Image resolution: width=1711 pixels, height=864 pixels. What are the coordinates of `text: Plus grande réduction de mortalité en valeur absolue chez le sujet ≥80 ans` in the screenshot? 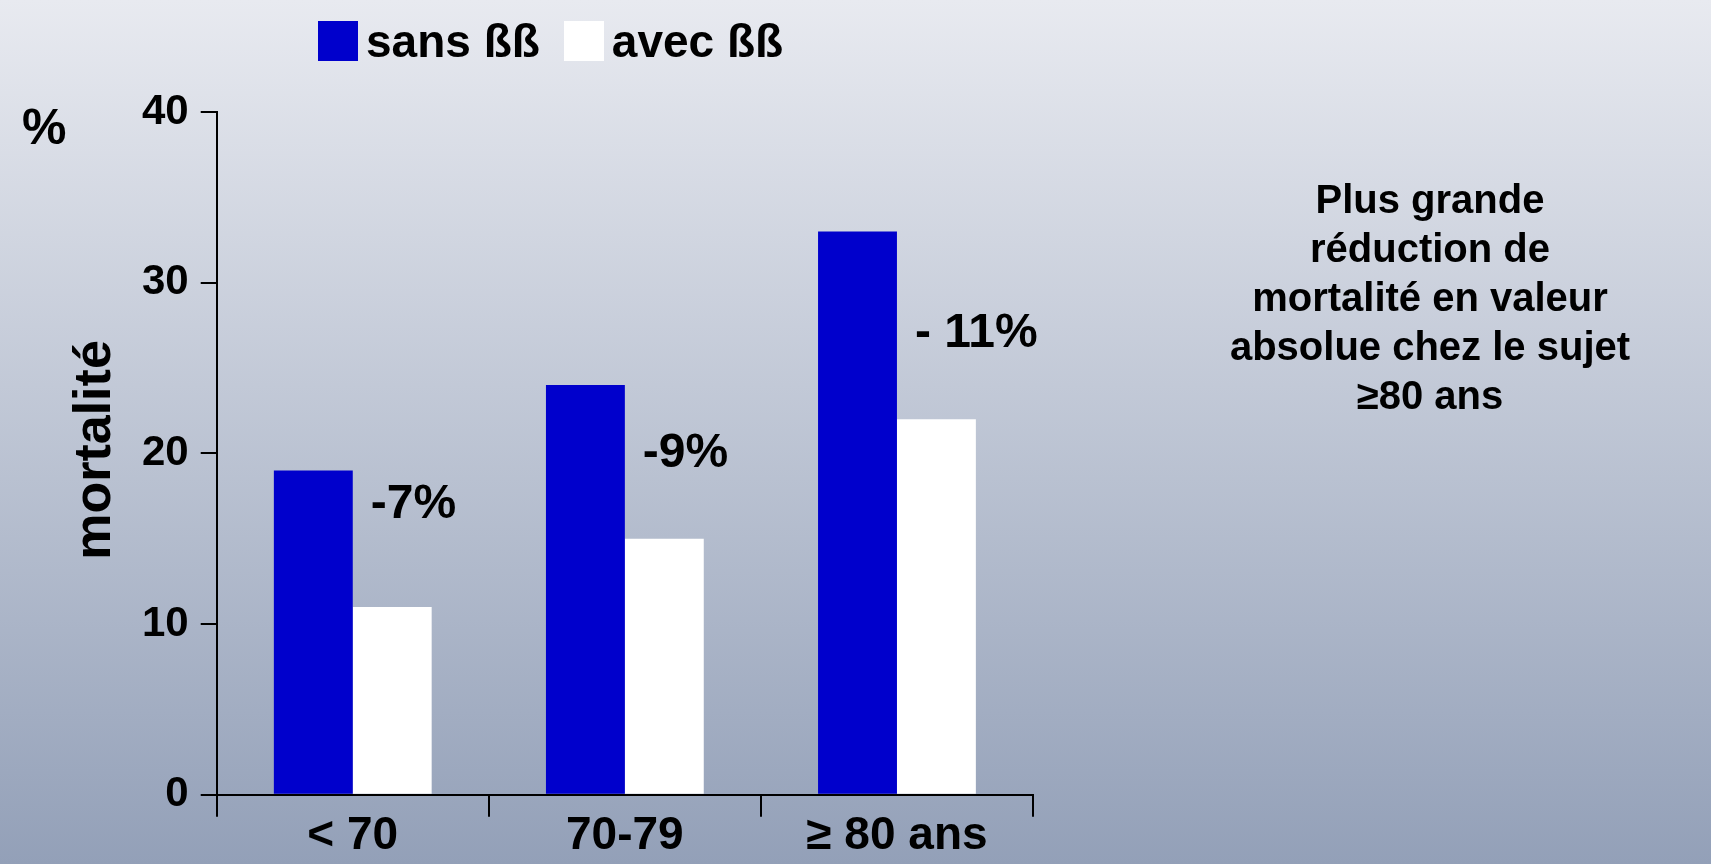 It's located at (1430, 297).